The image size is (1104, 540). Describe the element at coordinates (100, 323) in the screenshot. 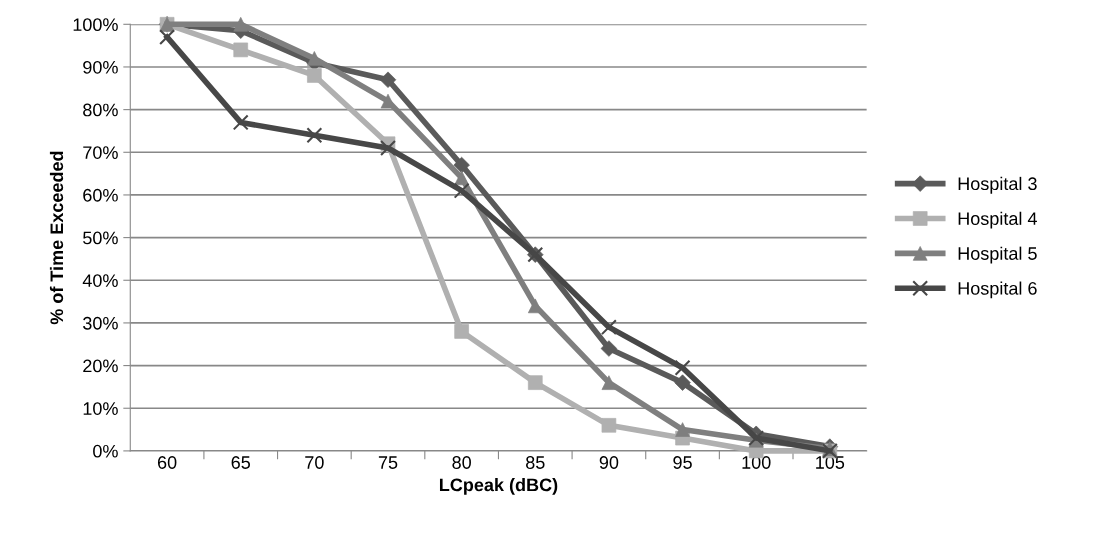

I see `y-tick-label: 30%` at that location.